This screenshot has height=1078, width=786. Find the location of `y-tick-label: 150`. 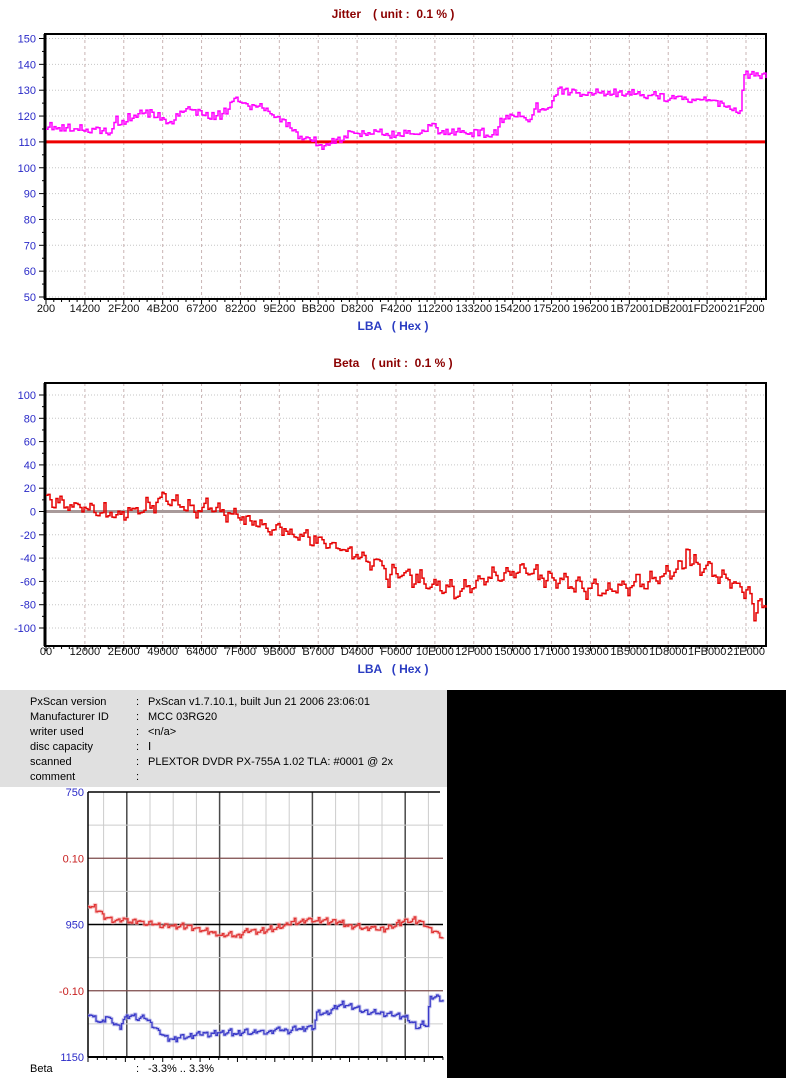

y-tick-label: 150 is located at coordinates (27, 40).